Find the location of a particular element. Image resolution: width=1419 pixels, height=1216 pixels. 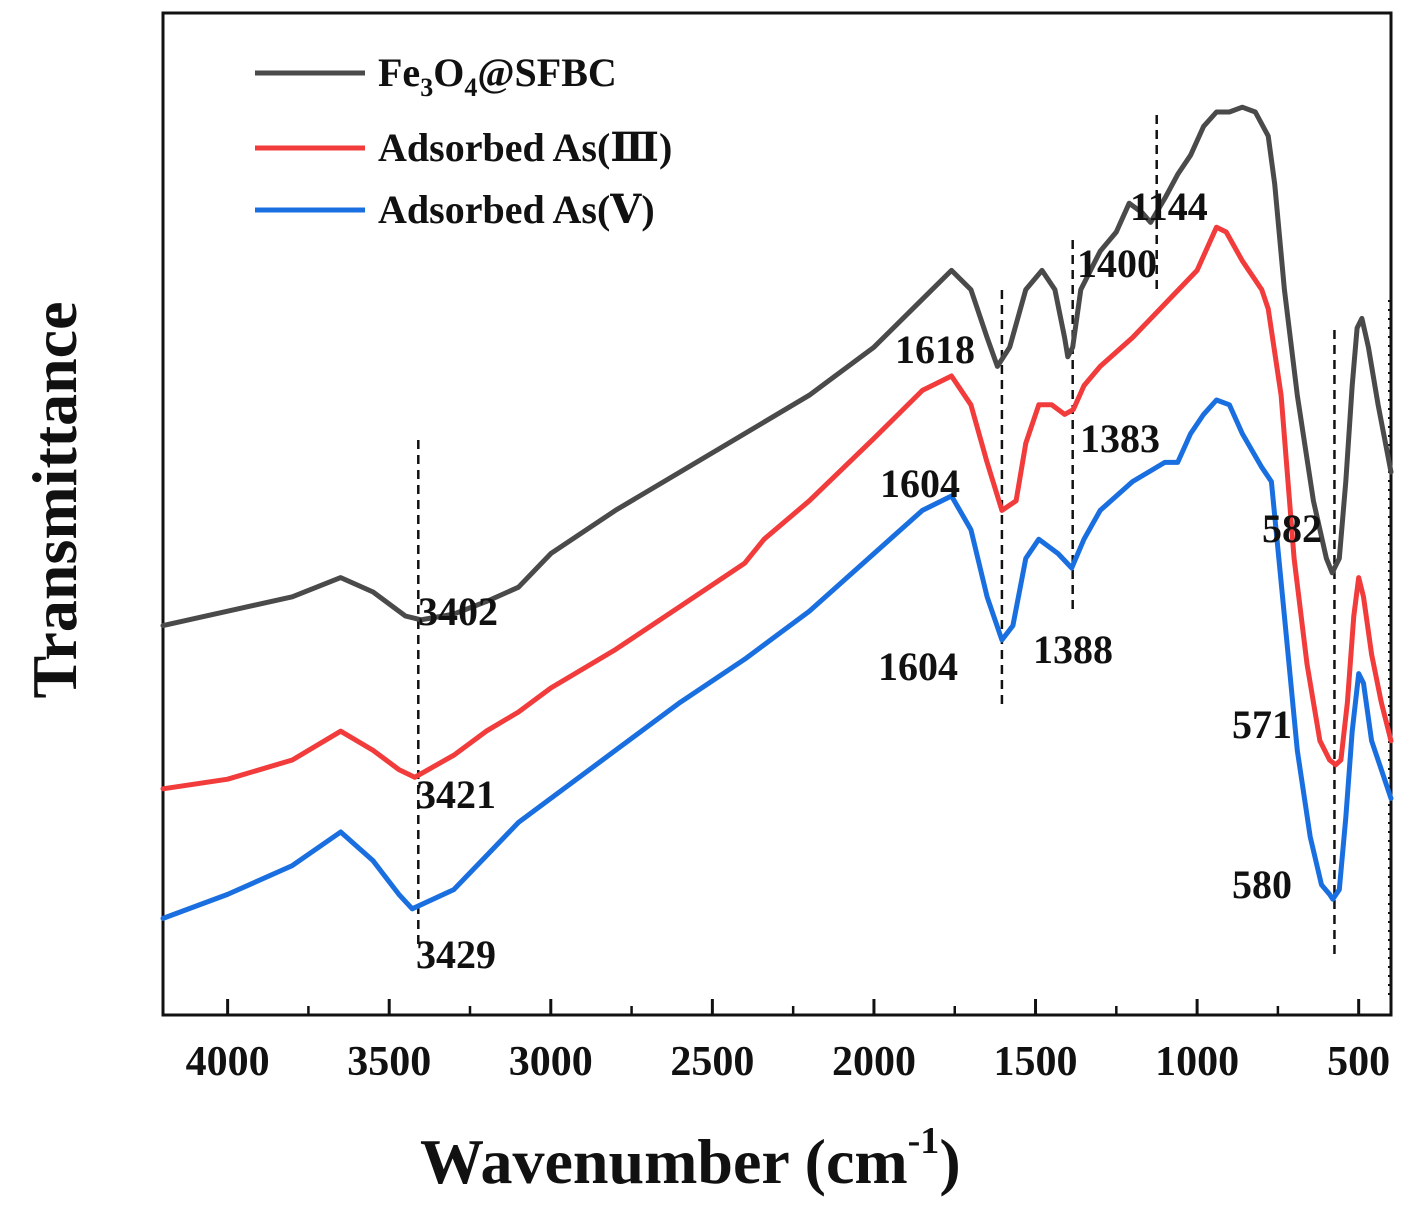

annot-1388: 1388 is located at coordinates (1073, 649).